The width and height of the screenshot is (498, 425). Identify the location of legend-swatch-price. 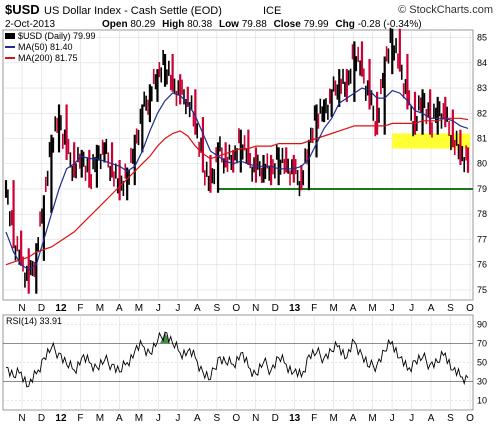
(10, 36).